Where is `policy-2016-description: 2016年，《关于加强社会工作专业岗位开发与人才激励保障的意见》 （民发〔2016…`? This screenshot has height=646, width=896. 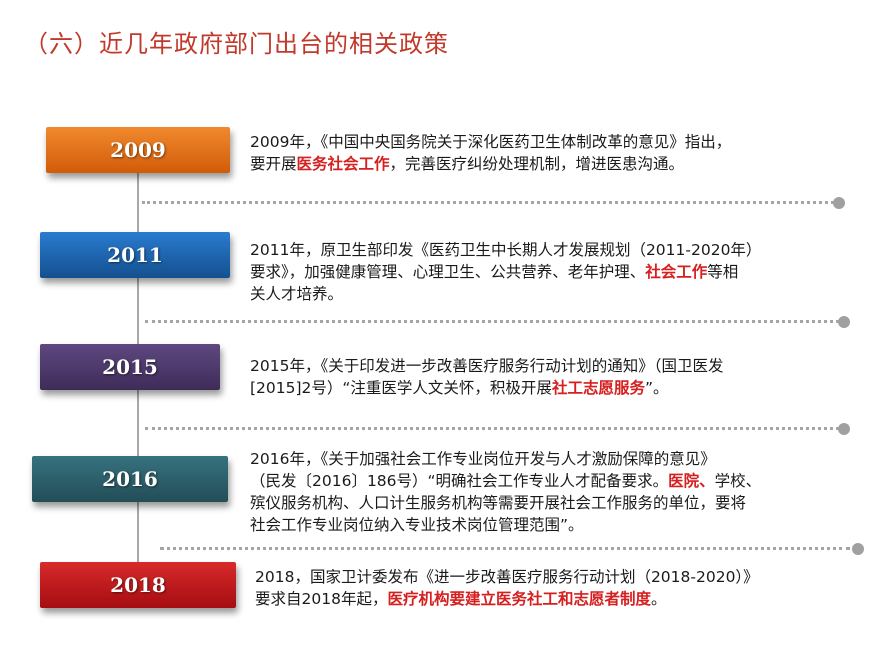 policy-2016-description: 2016年，《关于加强社会工作专业岗位开发与人才激励保障的意见》 （民发〔2016… is located at coordinates (505, 492).